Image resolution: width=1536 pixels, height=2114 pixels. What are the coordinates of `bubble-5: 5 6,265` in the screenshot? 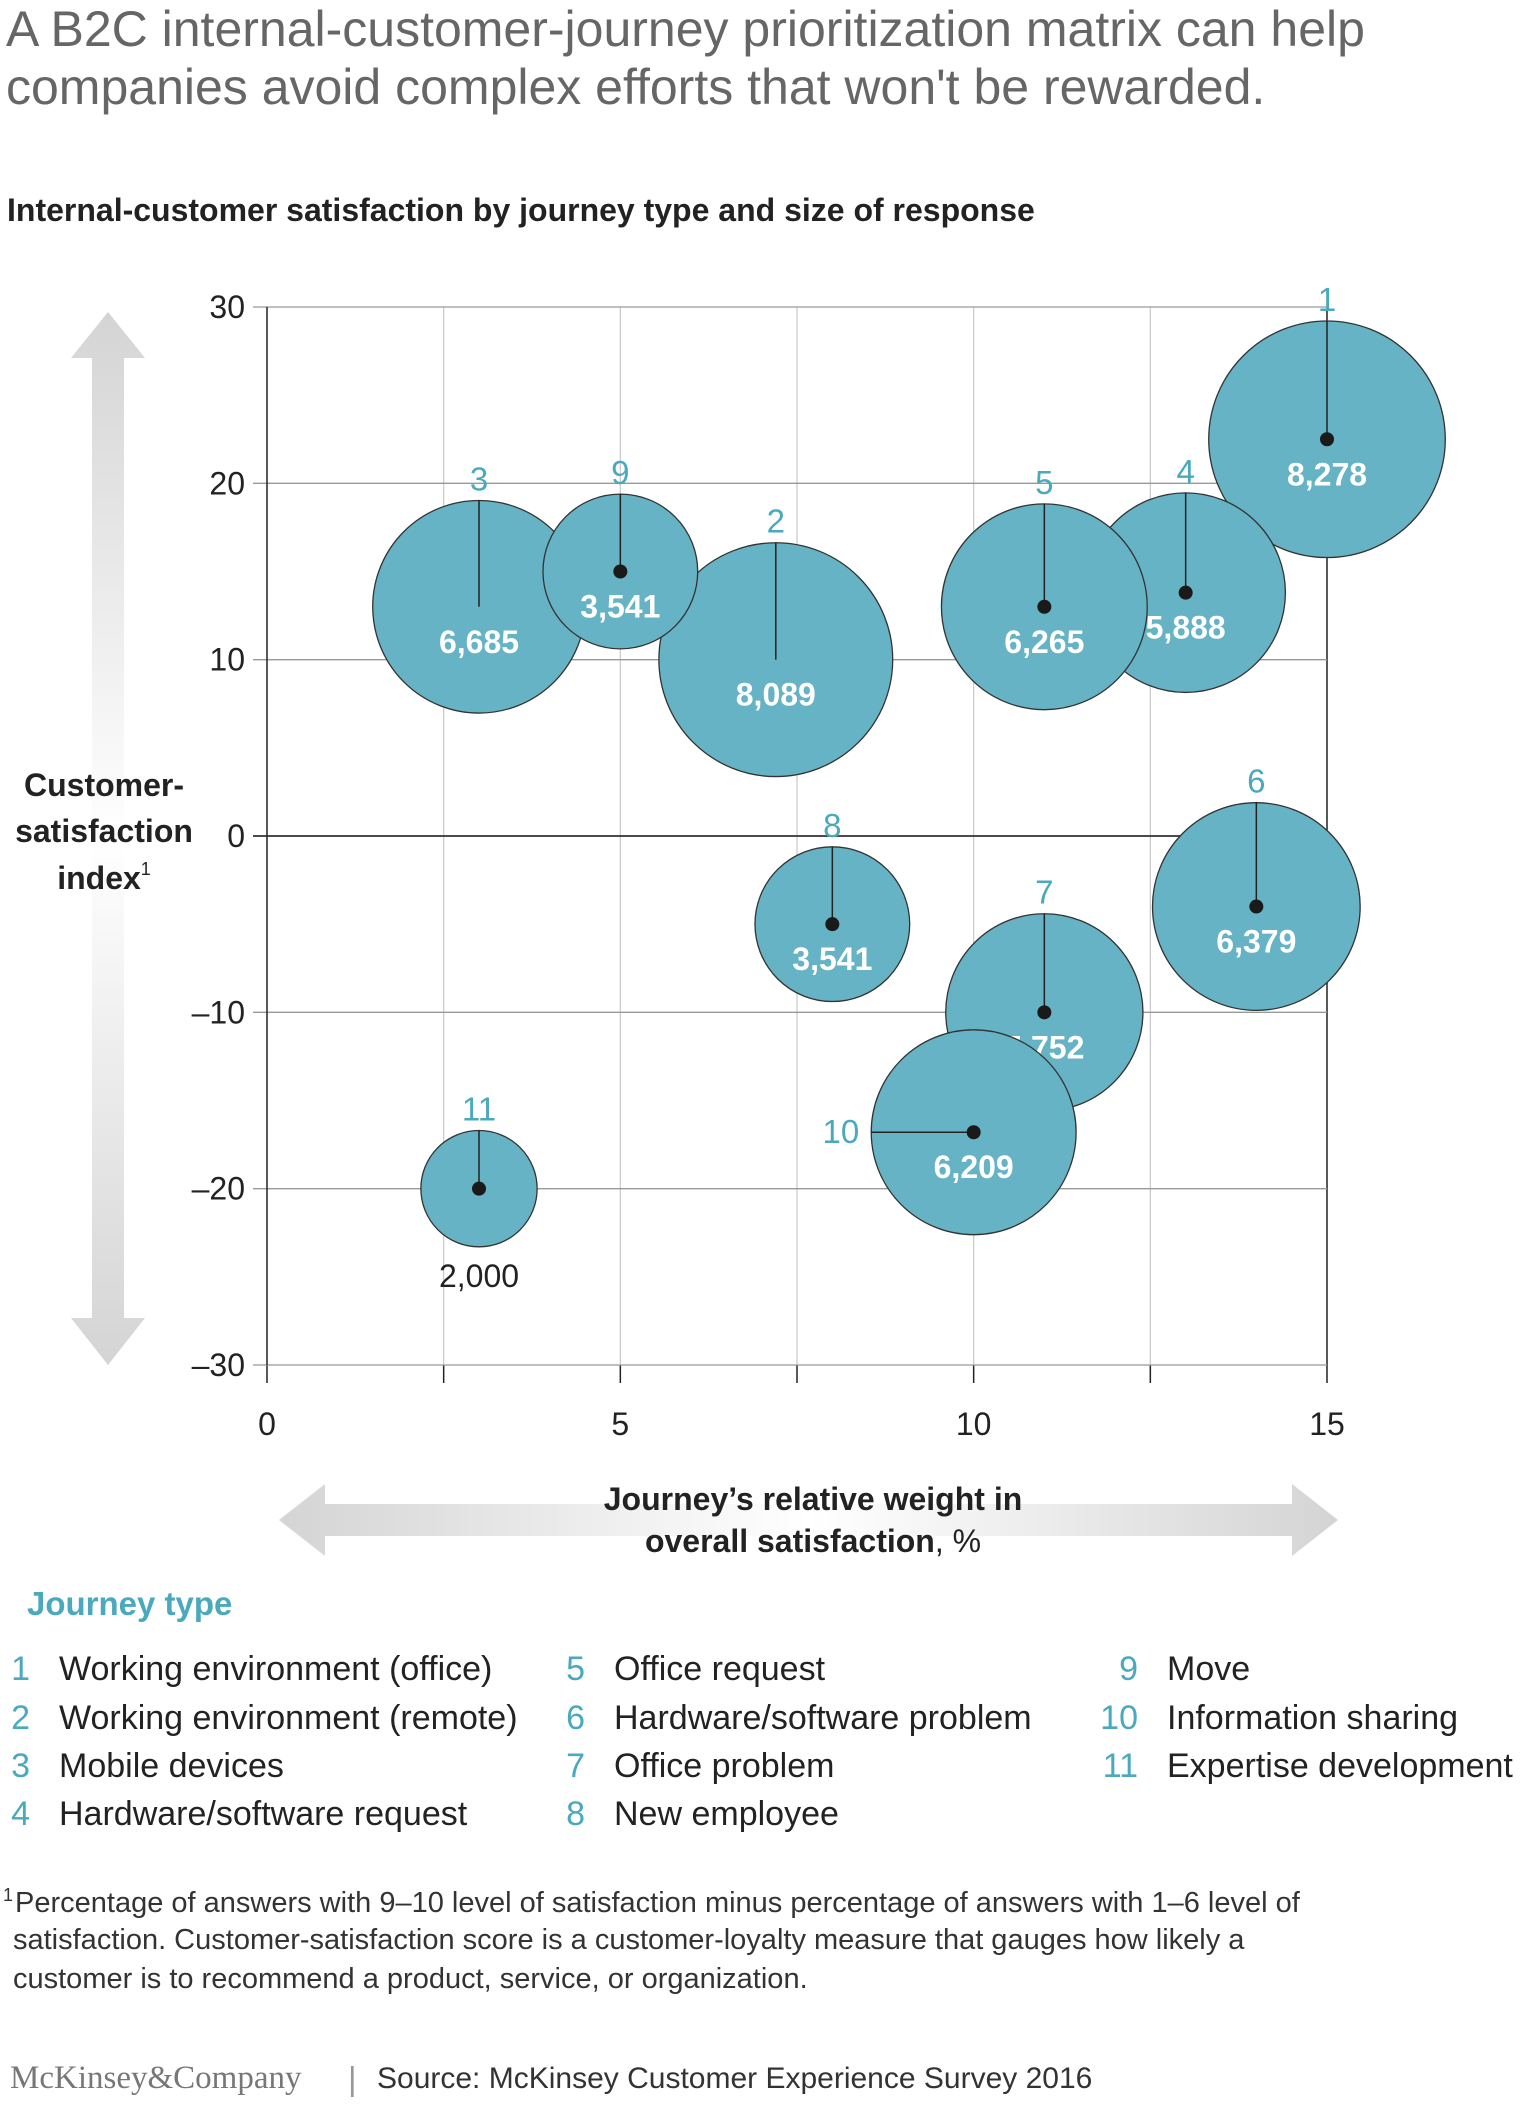 It's located at (1044, 587).